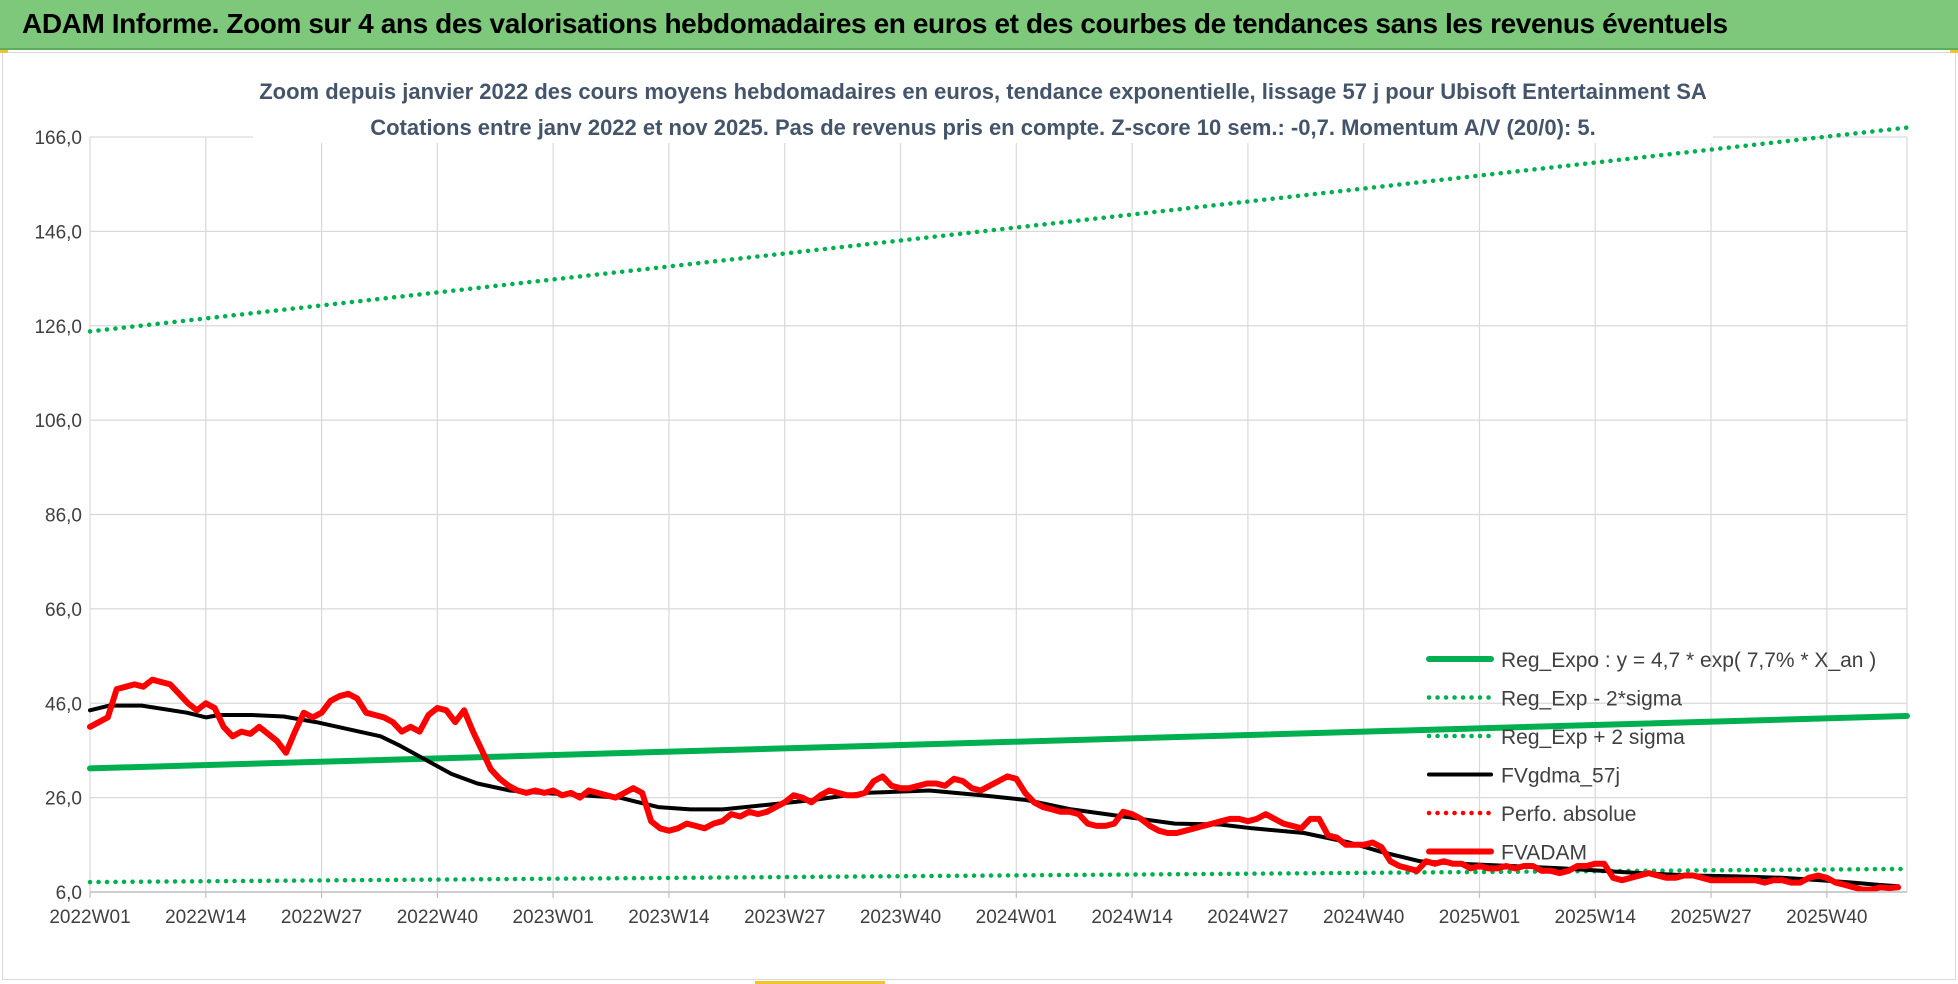 The height and width of the screenshot is (984, 1958). Describe the element at coordinates (321, 917) in the screenshot. I see `x-tick-label: 2022W27` at that location.